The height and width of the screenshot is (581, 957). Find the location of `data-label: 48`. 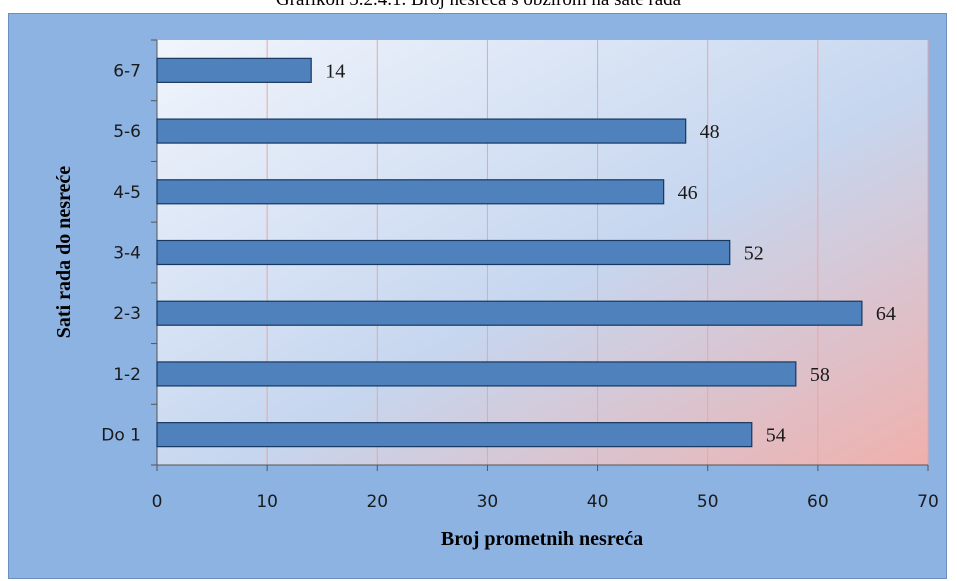

data-label: 48 is located at coordinates (710, 132).